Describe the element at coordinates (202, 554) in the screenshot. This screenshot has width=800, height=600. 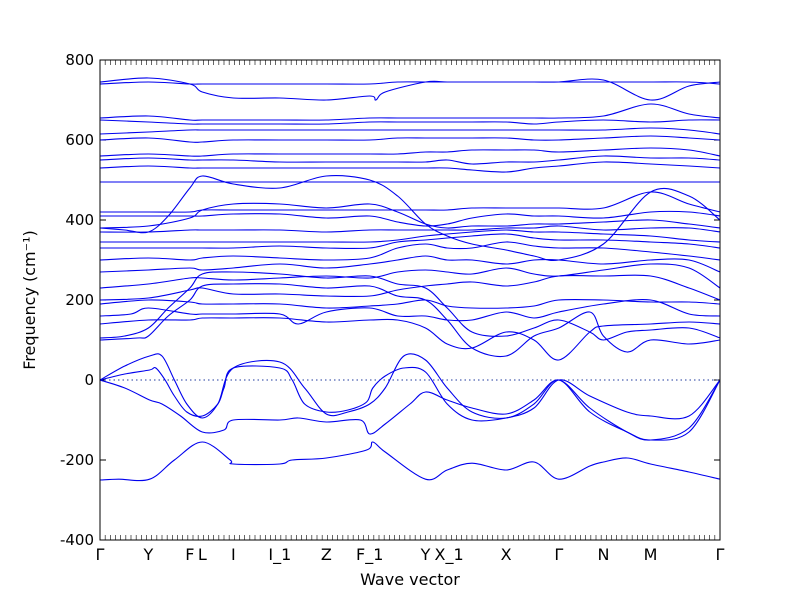
I see `x-tick-label: L` at that location.